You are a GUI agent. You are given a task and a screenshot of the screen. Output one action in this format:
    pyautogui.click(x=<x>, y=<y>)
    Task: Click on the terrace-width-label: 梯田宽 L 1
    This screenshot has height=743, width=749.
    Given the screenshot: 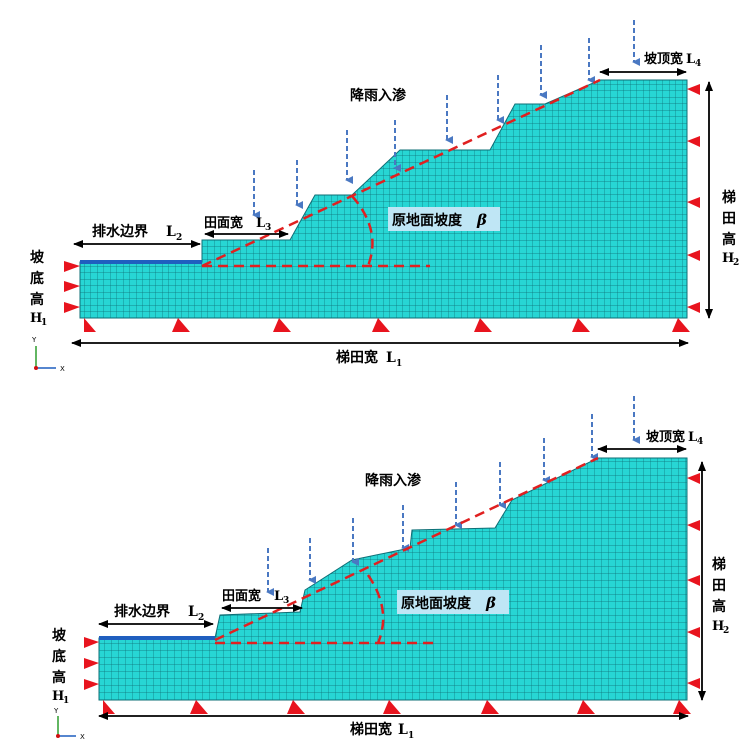 What is the action you would take?
    pyautogui.click(x=369, y=359)
    